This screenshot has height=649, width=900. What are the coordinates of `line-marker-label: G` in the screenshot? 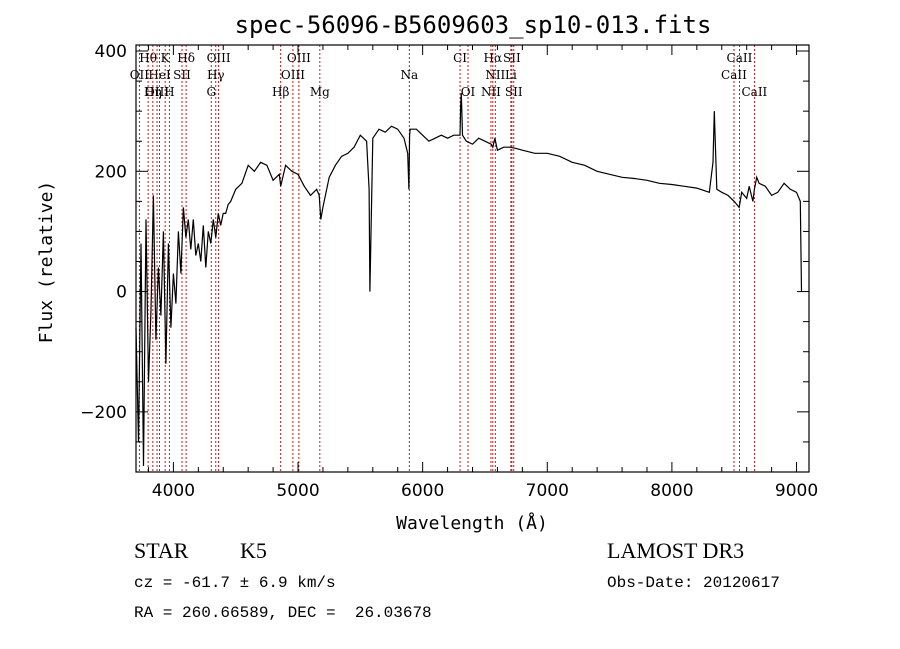 It's located at (211, 92).